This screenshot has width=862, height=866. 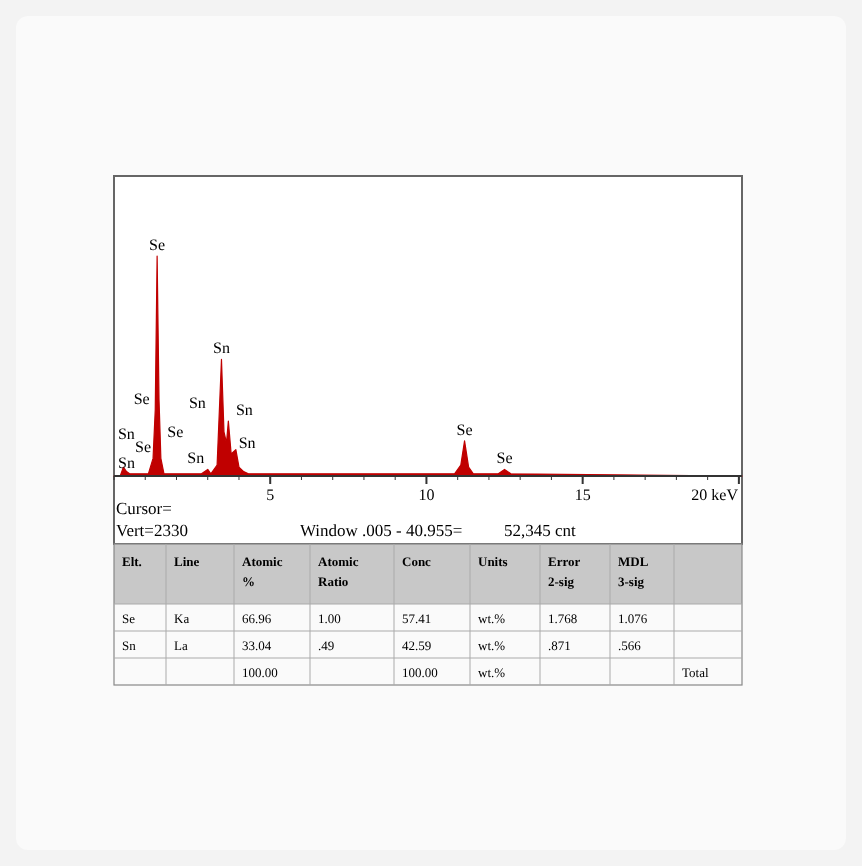 I want to click on x-tick-label: 5, so click(x=270, y=495).